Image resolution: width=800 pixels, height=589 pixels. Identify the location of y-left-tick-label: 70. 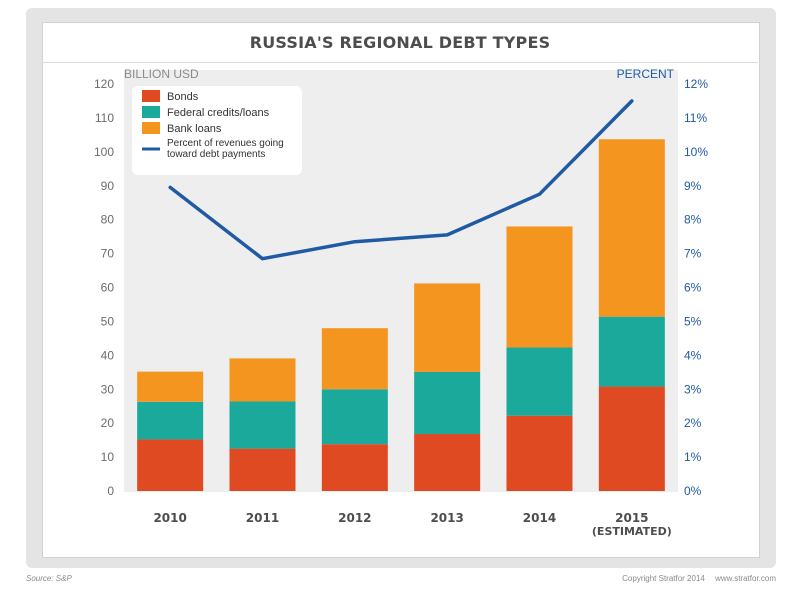
(108, 254).